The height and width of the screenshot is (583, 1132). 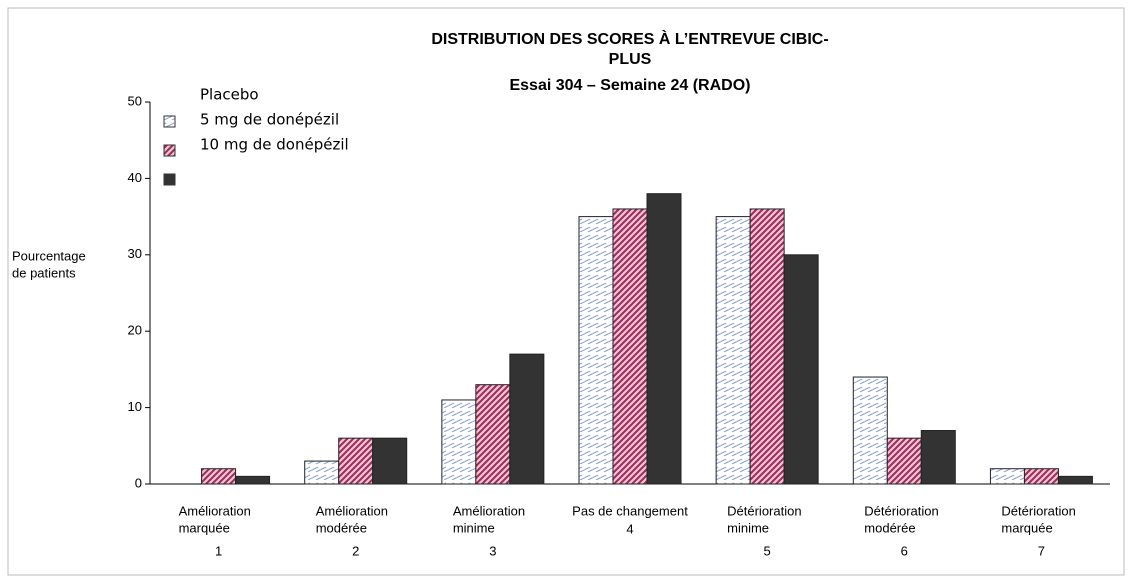 I want to click on category-code: 3, so click(x=492, y=550).